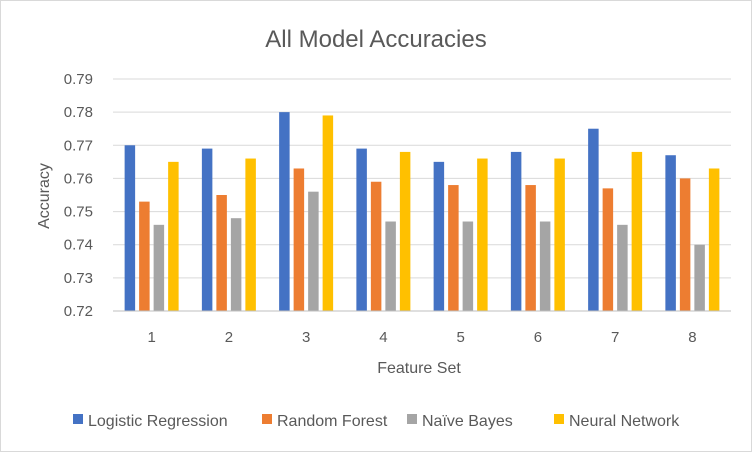 The width and height of the screenshot is (752, 452). I want to click on legend-label: Naïve Bayes, so click(467, 421).